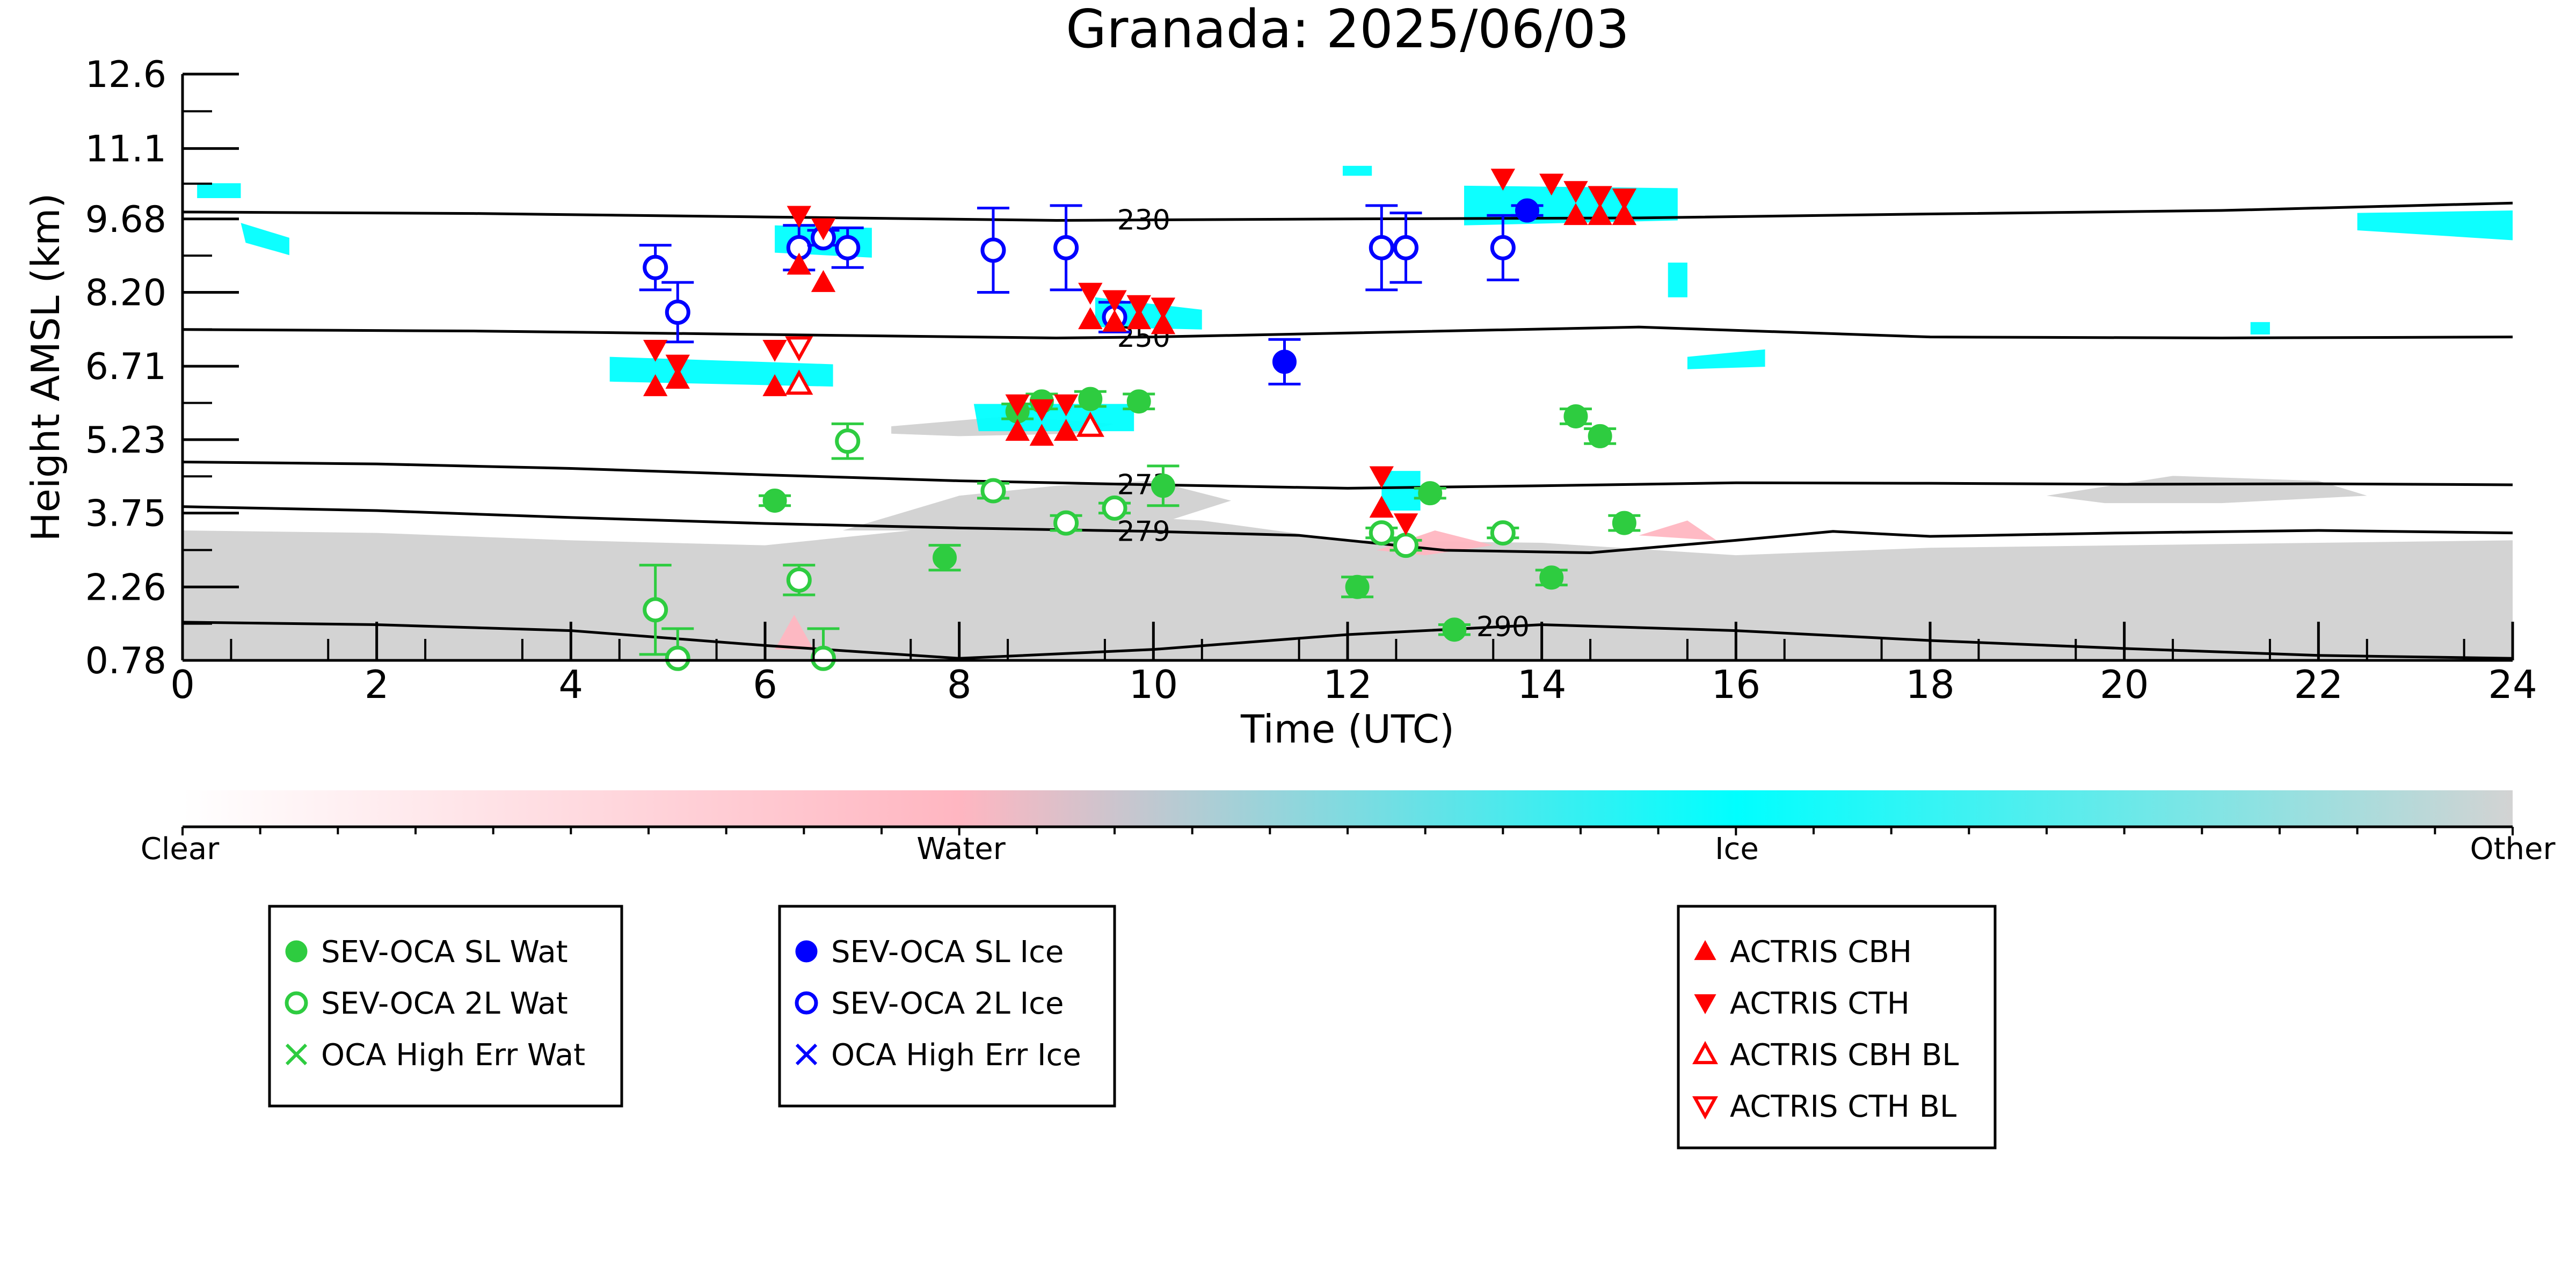 This screenshot has width=2576, height=1288. Describe the element at coordinates (1844, 1055) in the screenshot. I see `legend-label-actris-cbh-bl: ACTRIS CBH BL` at that location.